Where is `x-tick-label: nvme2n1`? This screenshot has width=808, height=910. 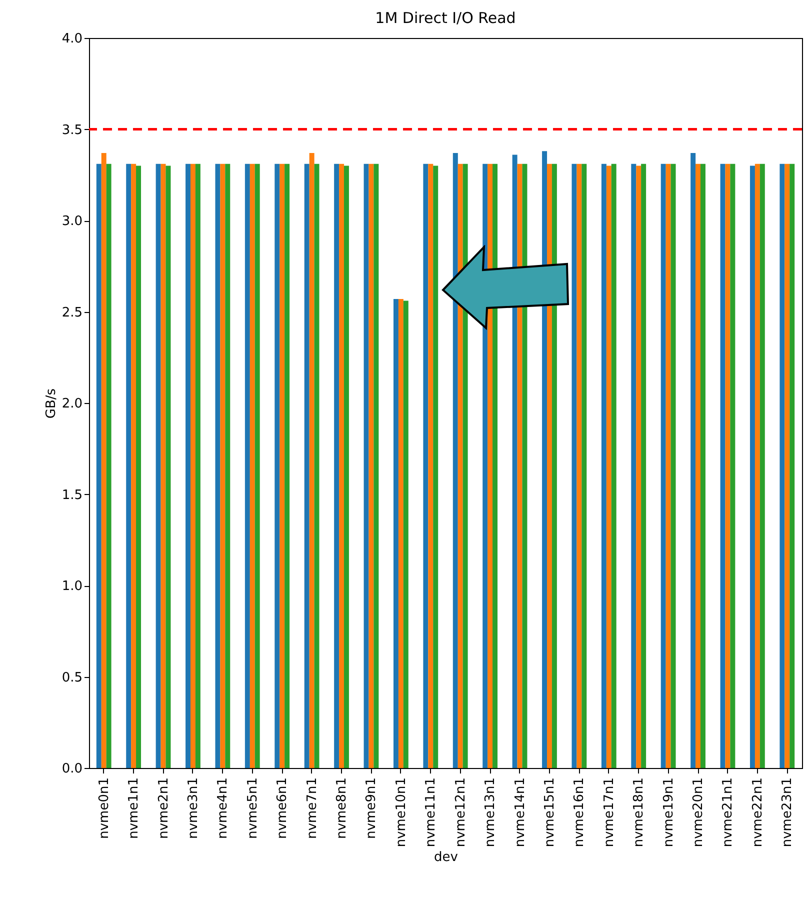
x-tick-label: nvme2n1 is located at coordinates (164, 808).